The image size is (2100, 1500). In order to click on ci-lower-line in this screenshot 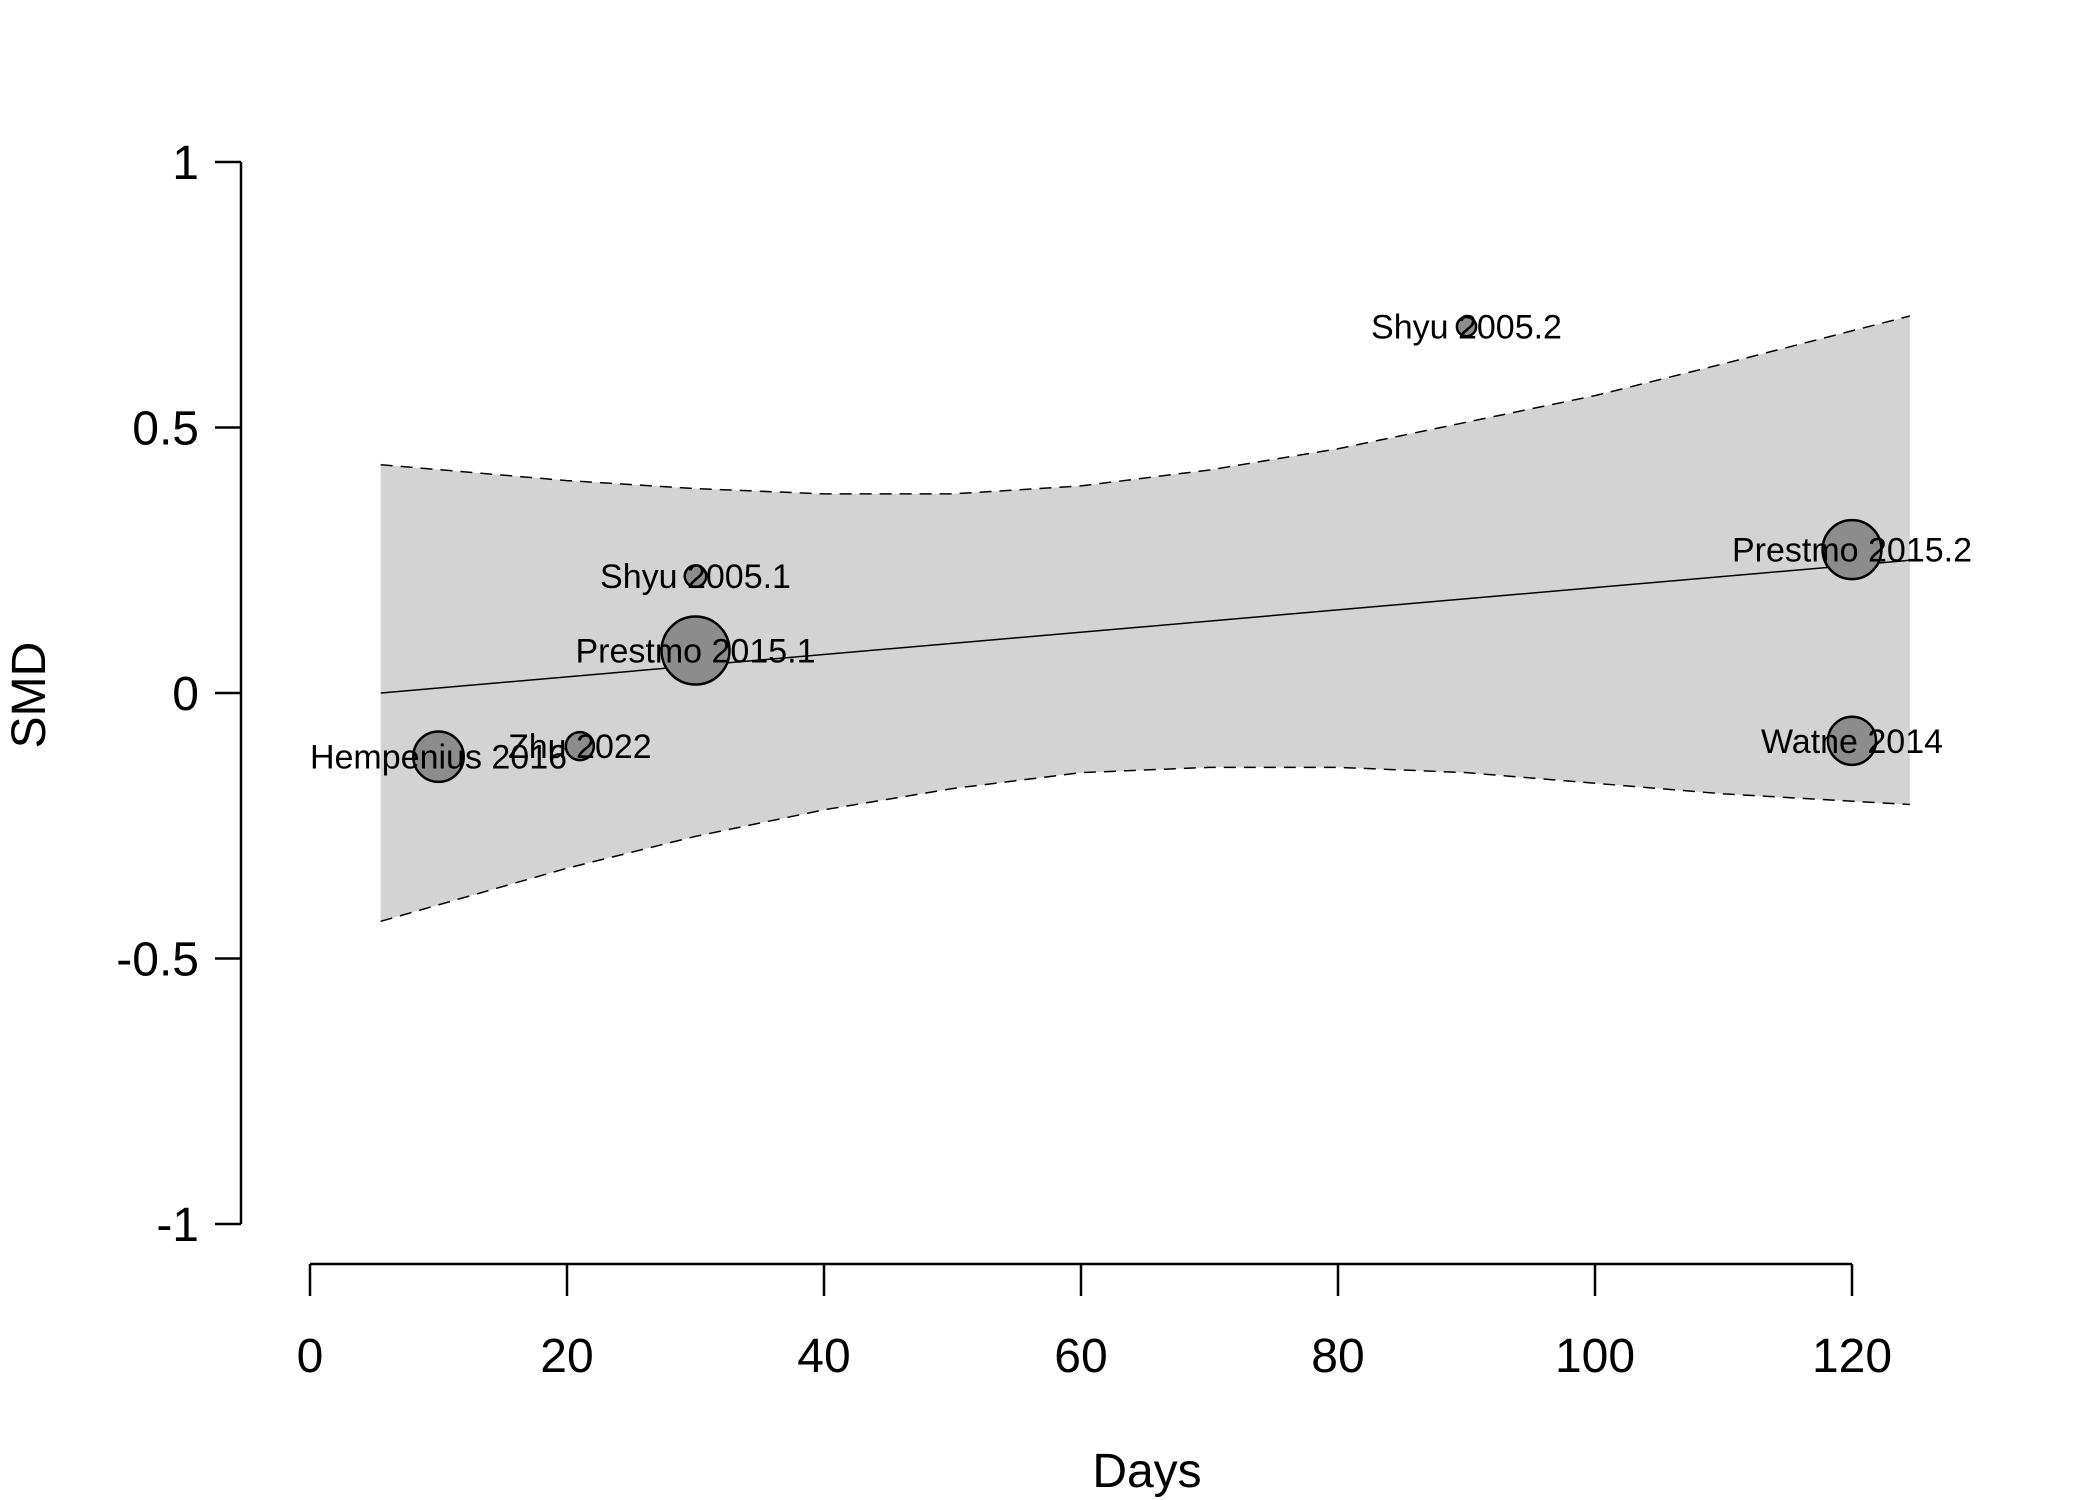, I will do `click(1145, 844)`.